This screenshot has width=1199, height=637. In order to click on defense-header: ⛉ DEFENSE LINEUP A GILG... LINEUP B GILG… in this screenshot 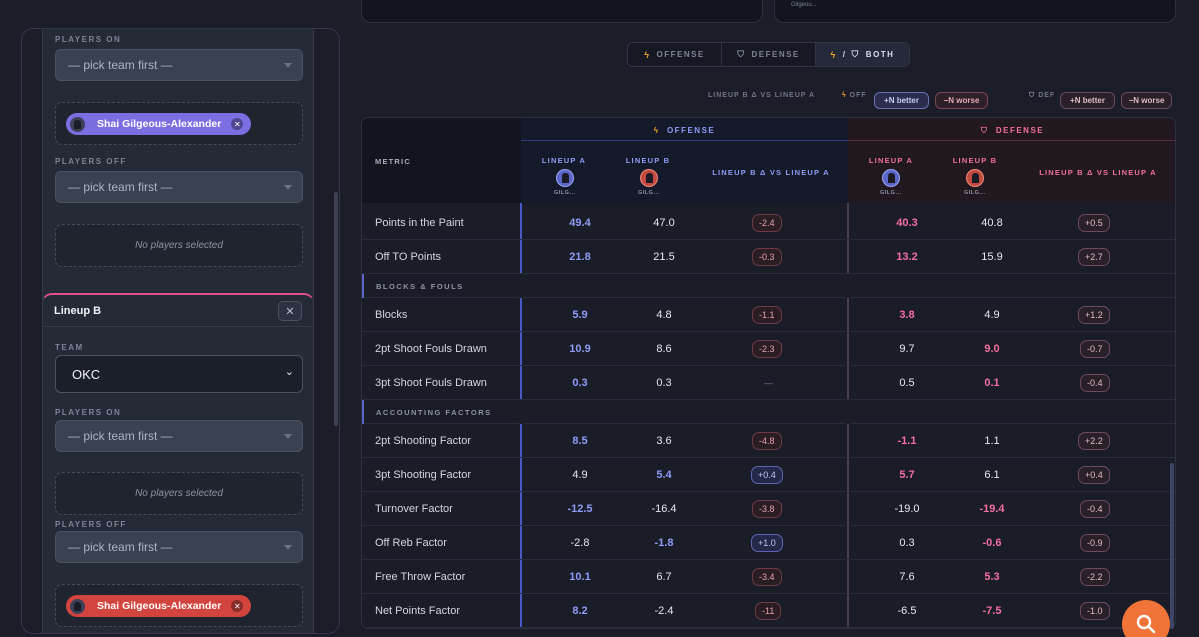, I will do `click(1011, 160)`.